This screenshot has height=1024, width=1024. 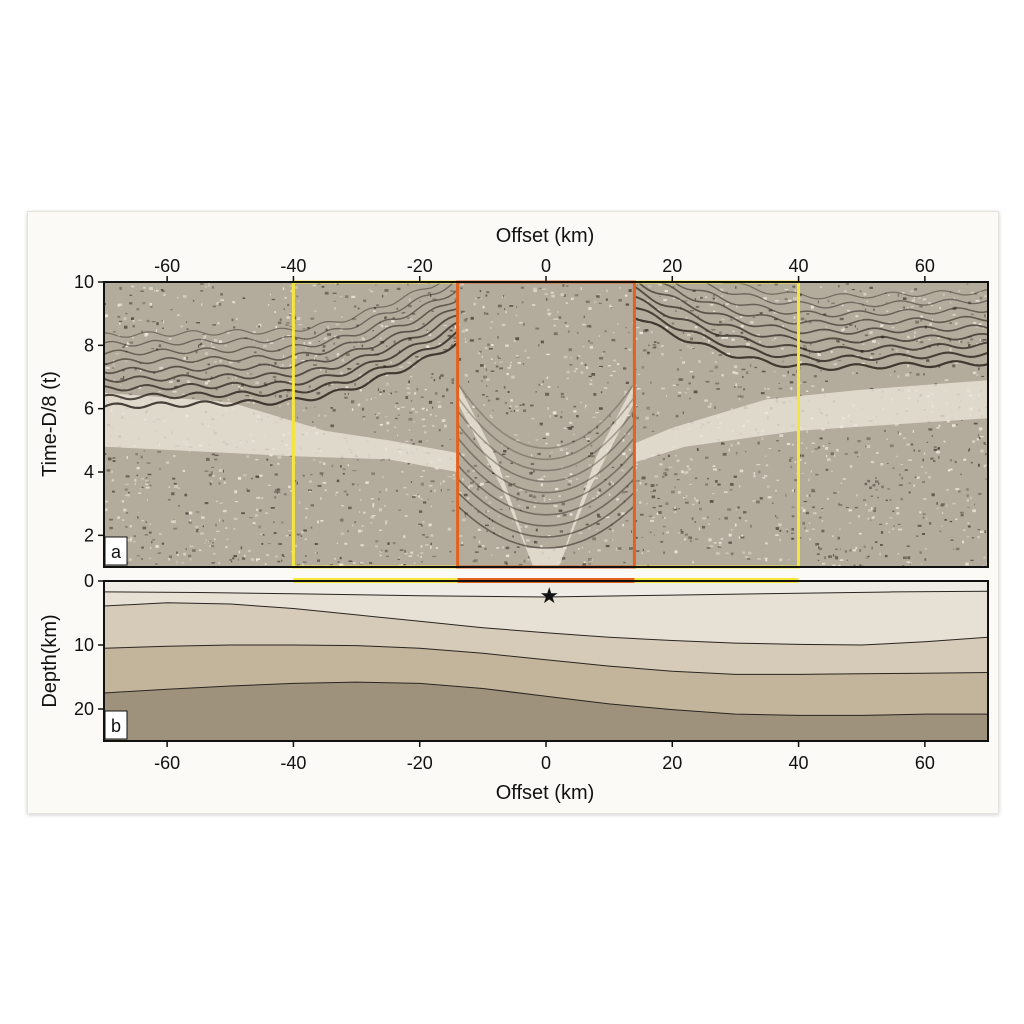 What do you see at coordinates (281, 432) in the screenshot?
I see `quiet-zone` at bounding box center [281, 432].